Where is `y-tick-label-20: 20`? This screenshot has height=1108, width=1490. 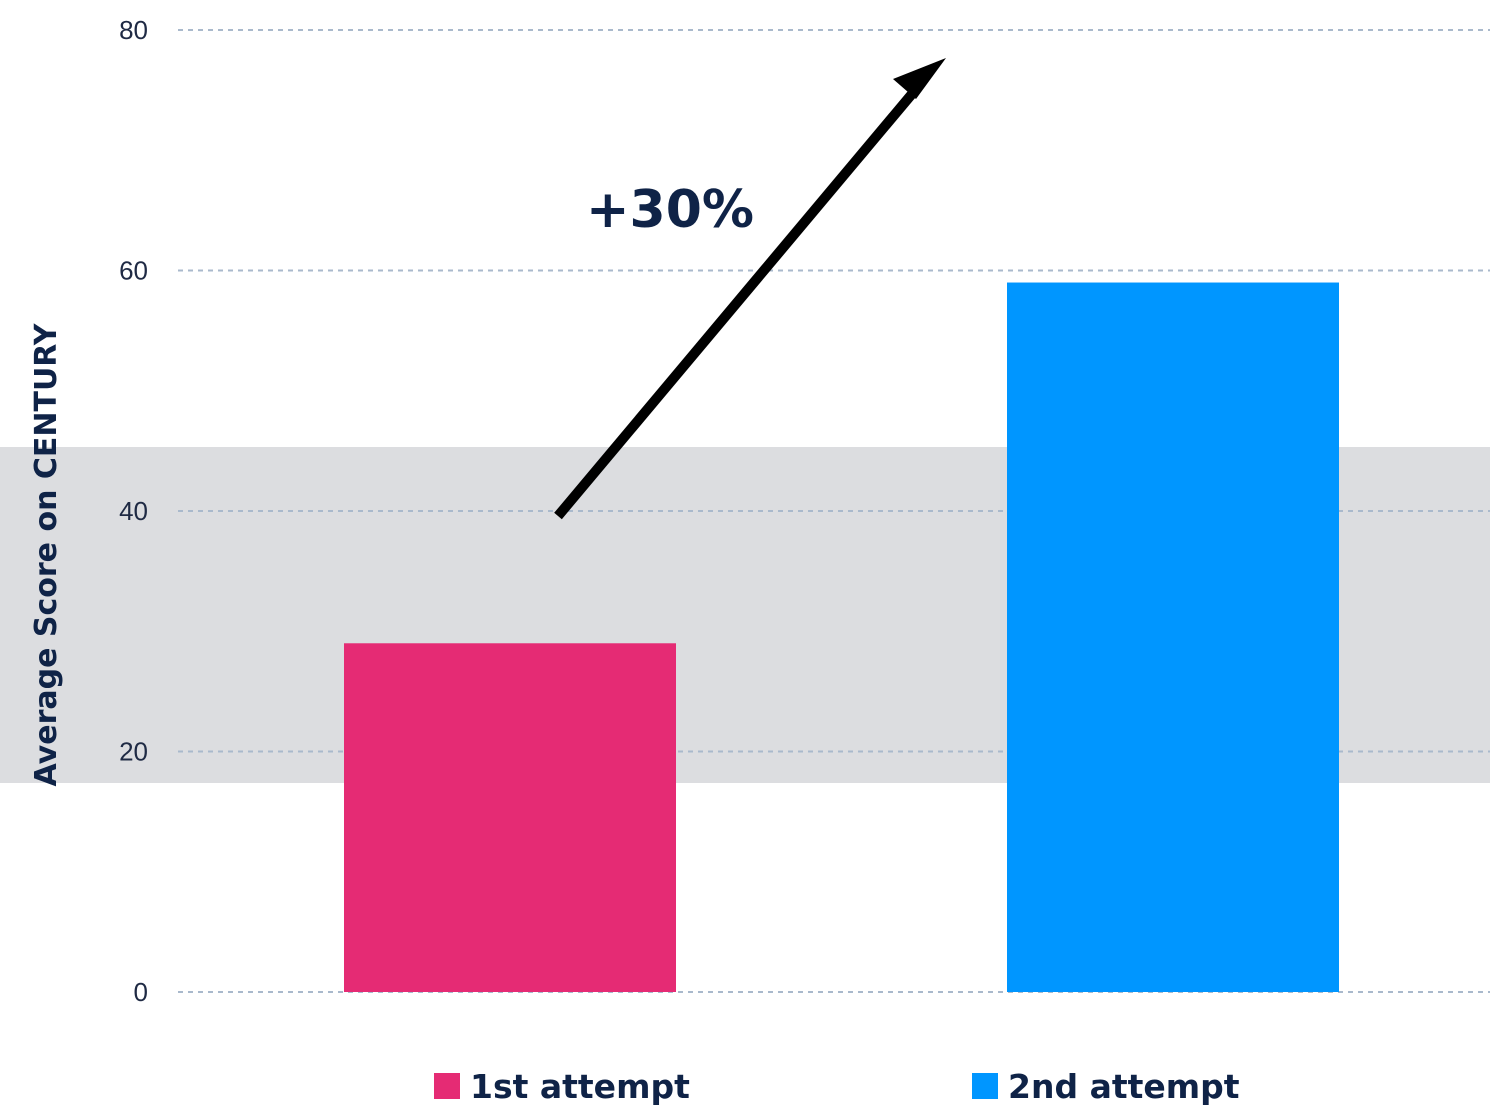 y-tick-label-20: 20 is located at coordinates (133, 752).